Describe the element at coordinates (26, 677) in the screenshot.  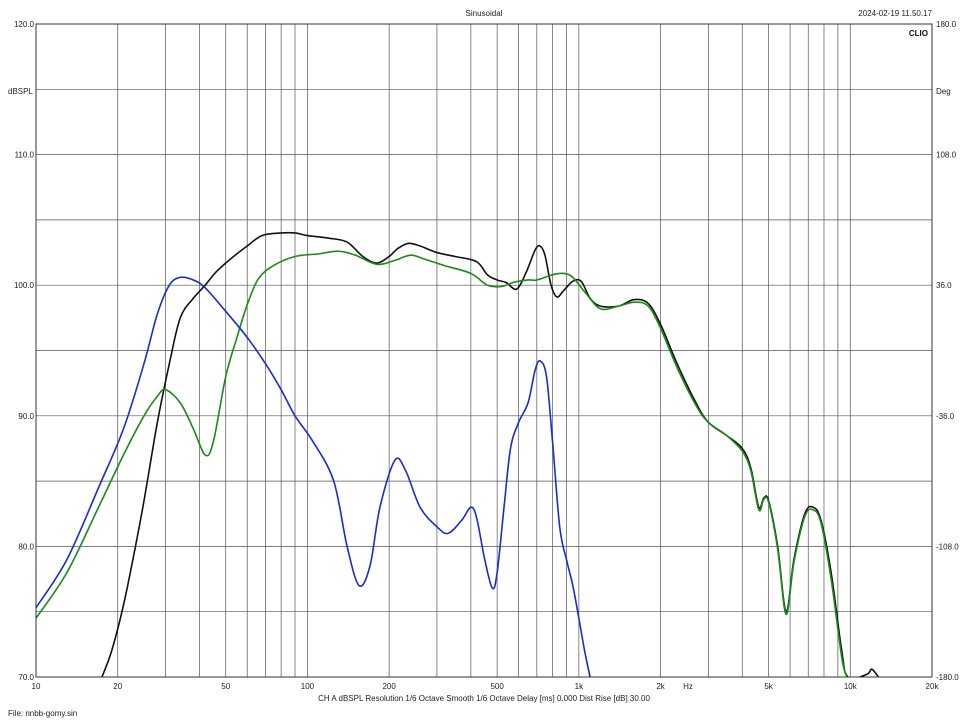
I see `y-tick-label: 70.0` at that location.